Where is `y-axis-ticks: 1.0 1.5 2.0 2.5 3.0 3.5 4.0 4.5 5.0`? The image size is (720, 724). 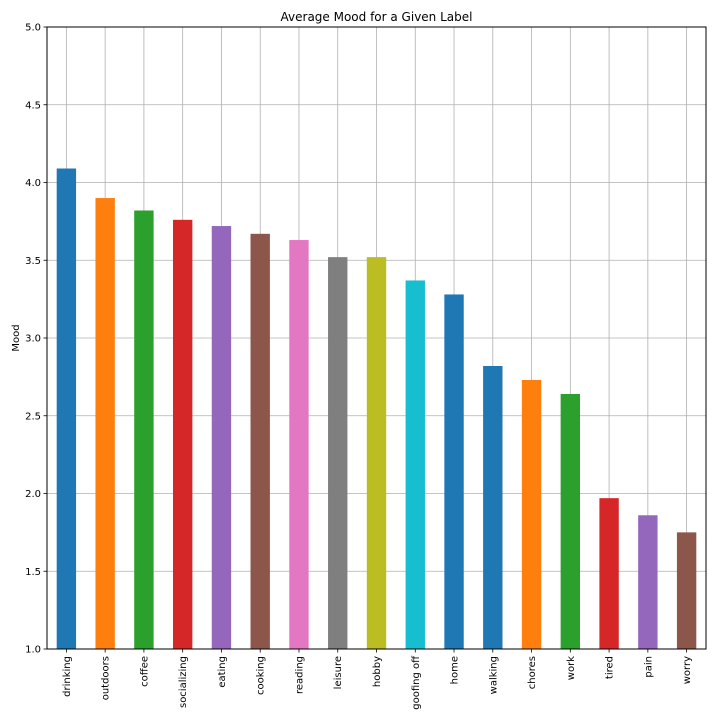
y-axis-ticks: 1.0 1.5 2.0 2.5 3.0 3.5 4.0 4.5 5.0 is located at coordinates (36, 339).